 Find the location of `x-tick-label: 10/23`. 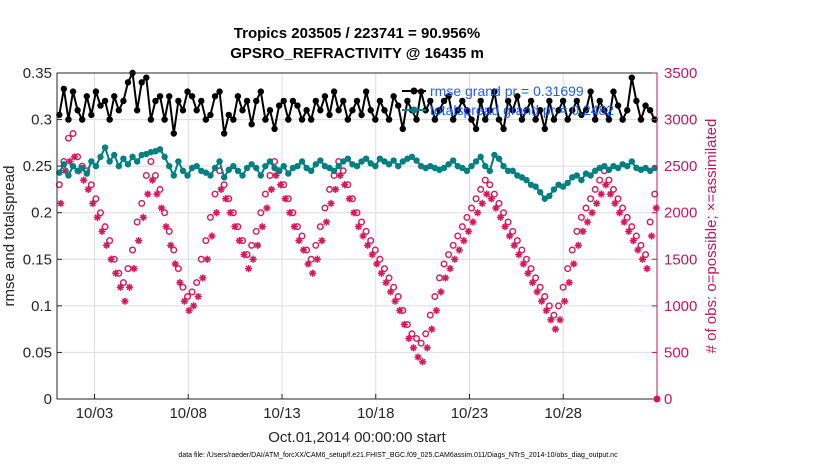

x-tick-label: 10/23 is located at coordinates (470, 413).